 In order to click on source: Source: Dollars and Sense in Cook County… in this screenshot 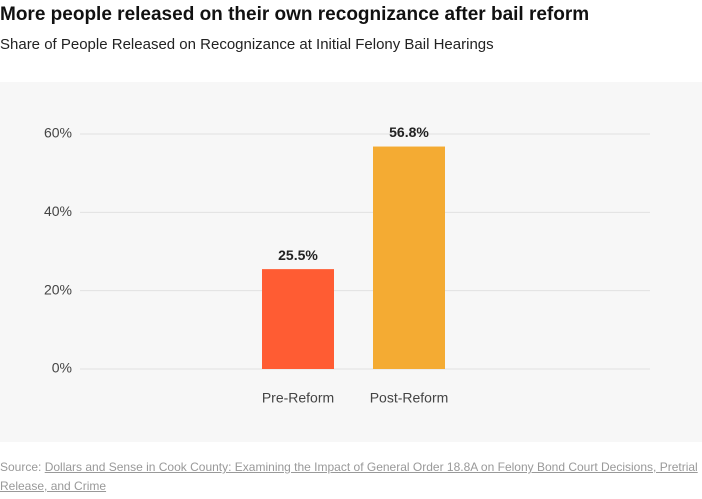, I will do `click(350, 477)`.